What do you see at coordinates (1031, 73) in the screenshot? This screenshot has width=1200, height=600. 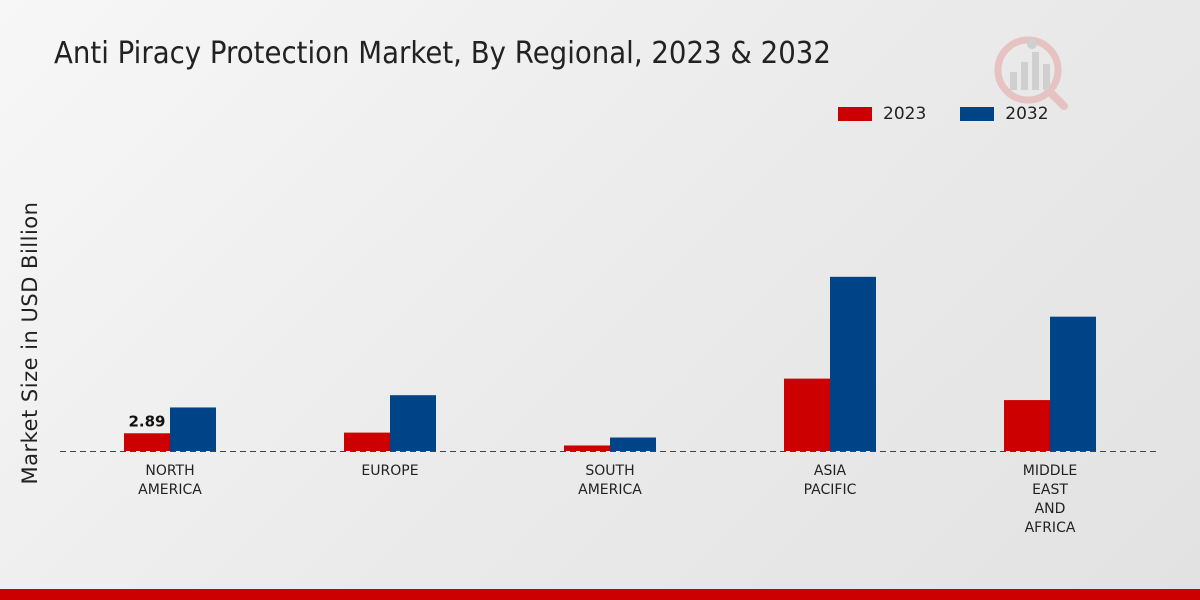 I see `brand-logo-icon` at bounding box center [1031, 73].